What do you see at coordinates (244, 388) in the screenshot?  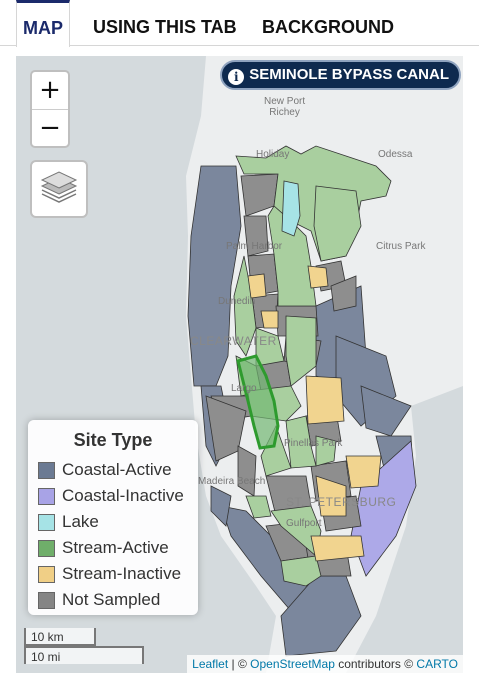 I see `place-label: Largo` at bounding box center [244, 388].